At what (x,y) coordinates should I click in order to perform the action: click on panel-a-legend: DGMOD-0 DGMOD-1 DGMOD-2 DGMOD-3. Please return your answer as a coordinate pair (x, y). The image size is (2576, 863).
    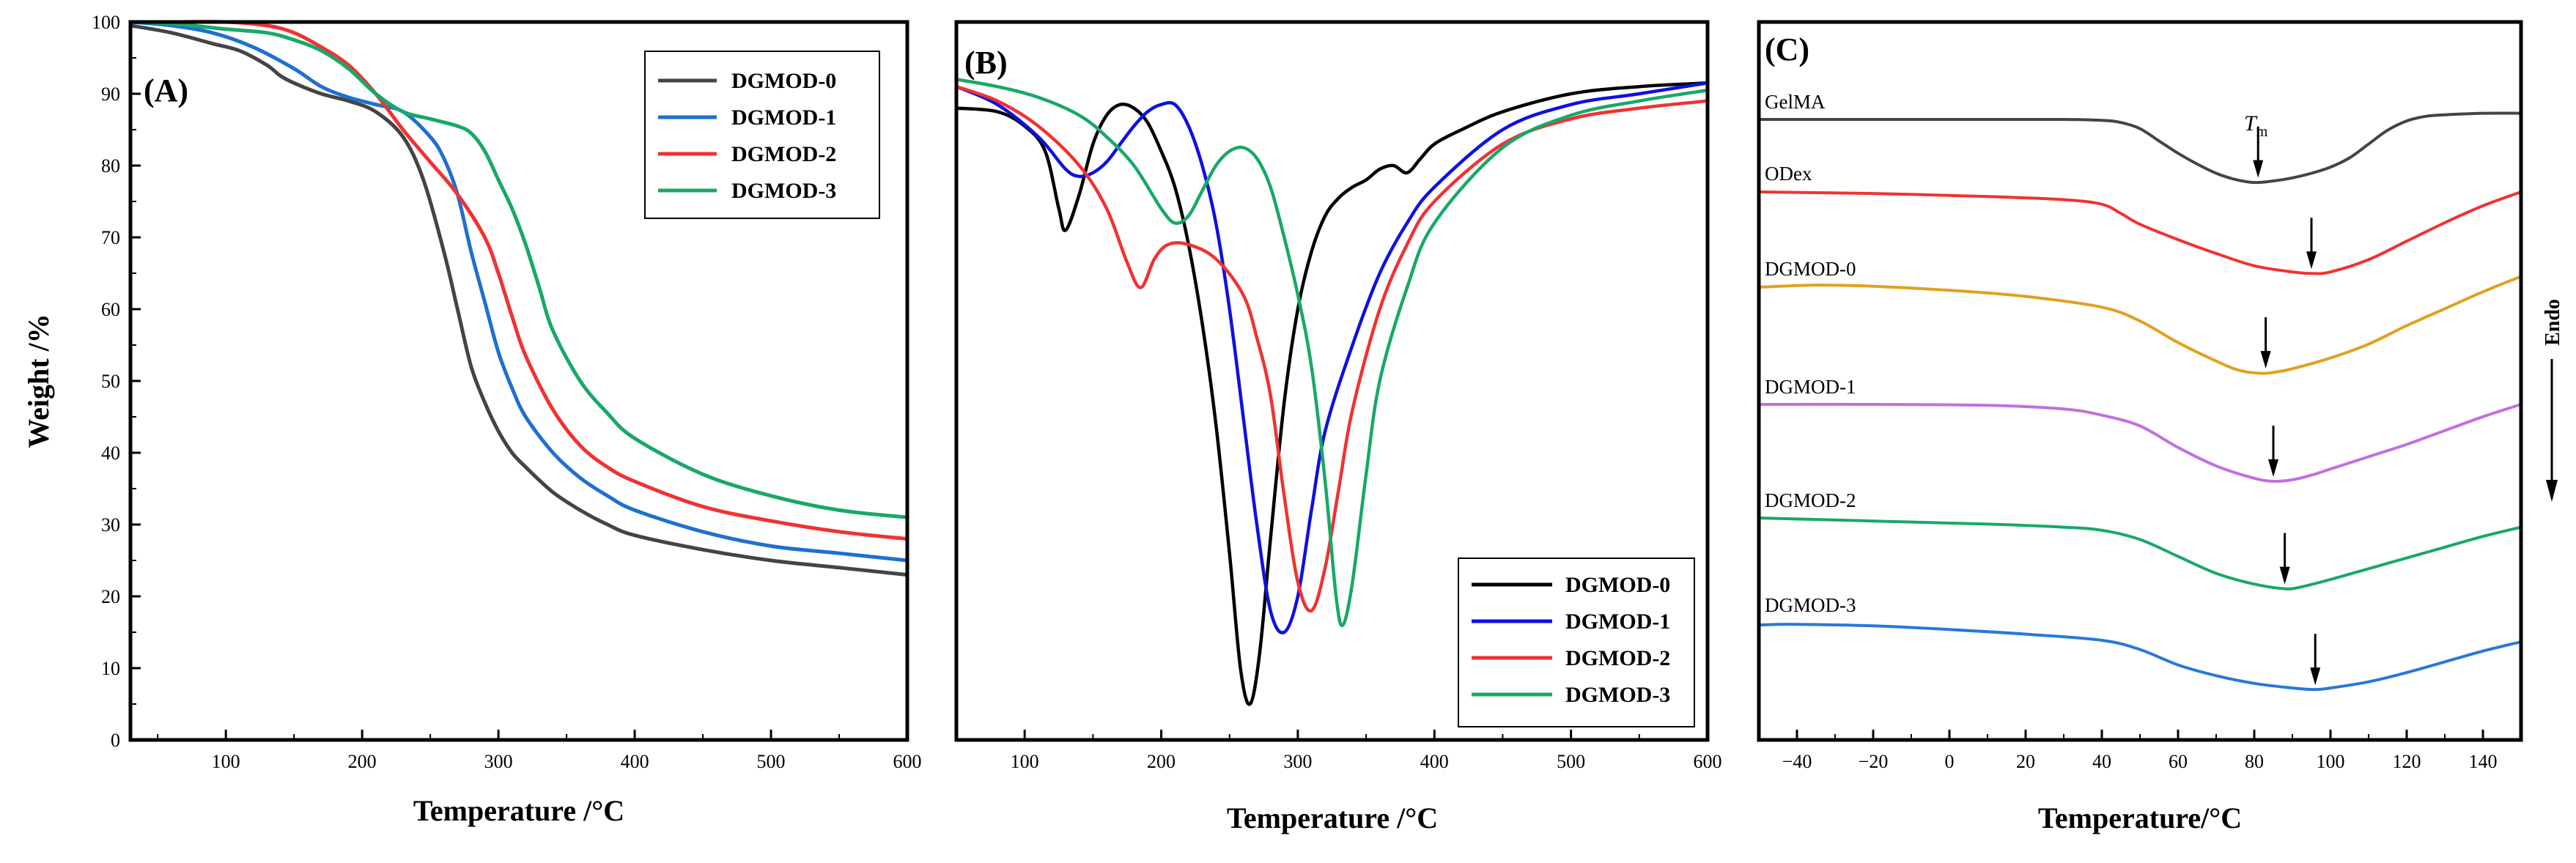
    Looking at the image, I should click on (762, 135).